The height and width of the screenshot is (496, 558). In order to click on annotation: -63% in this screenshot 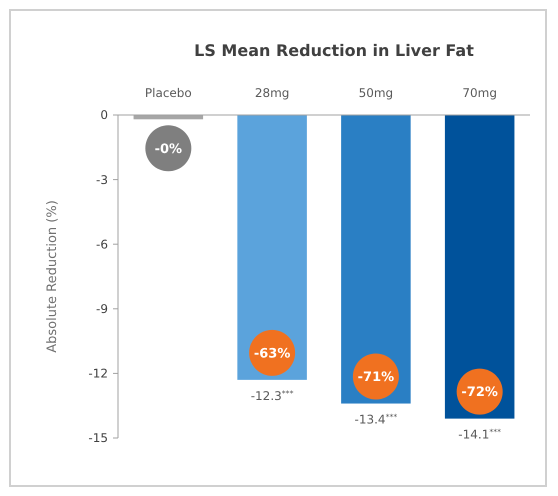, I will do `click(272, 354)`.